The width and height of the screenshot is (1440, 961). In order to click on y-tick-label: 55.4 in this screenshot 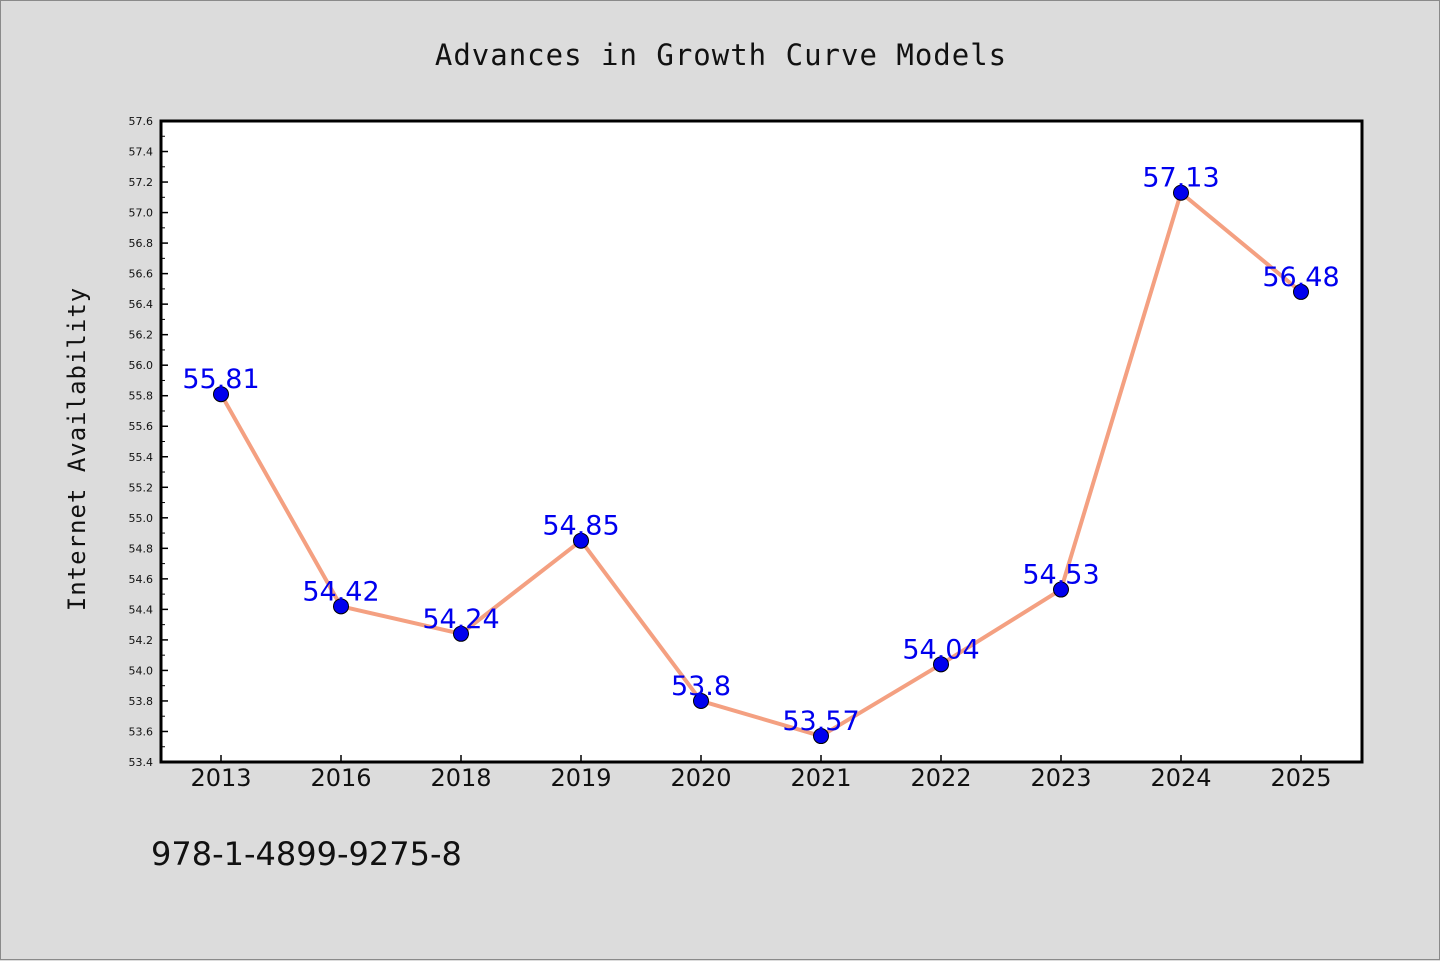, I will do `click(141, 457)`.